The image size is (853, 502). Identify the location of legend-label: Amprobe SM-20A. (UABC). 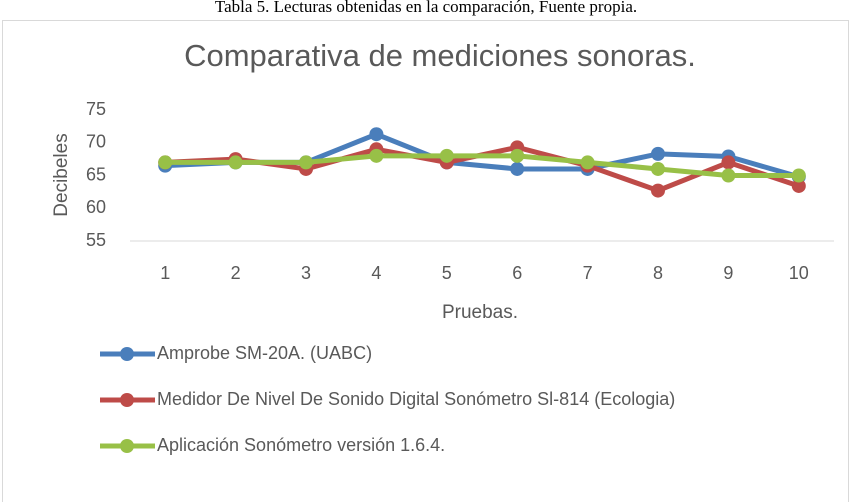
(264, 353).